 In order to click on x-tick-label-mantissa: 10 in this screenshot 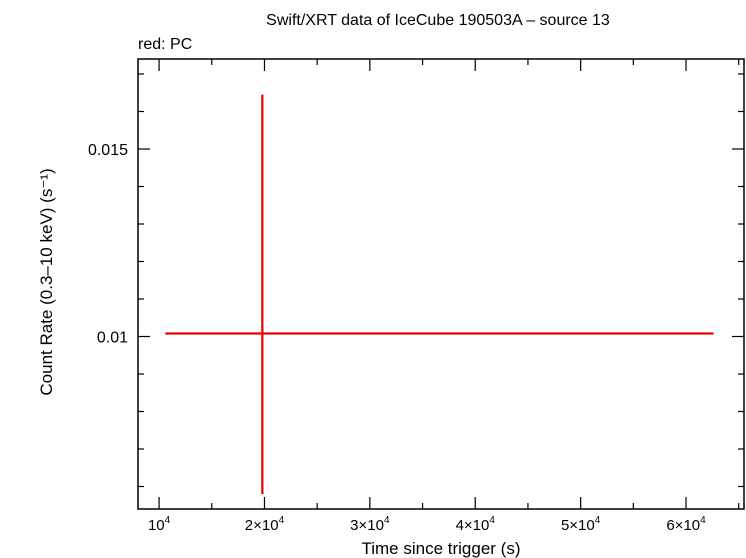, I will do `click(156, 525)`.